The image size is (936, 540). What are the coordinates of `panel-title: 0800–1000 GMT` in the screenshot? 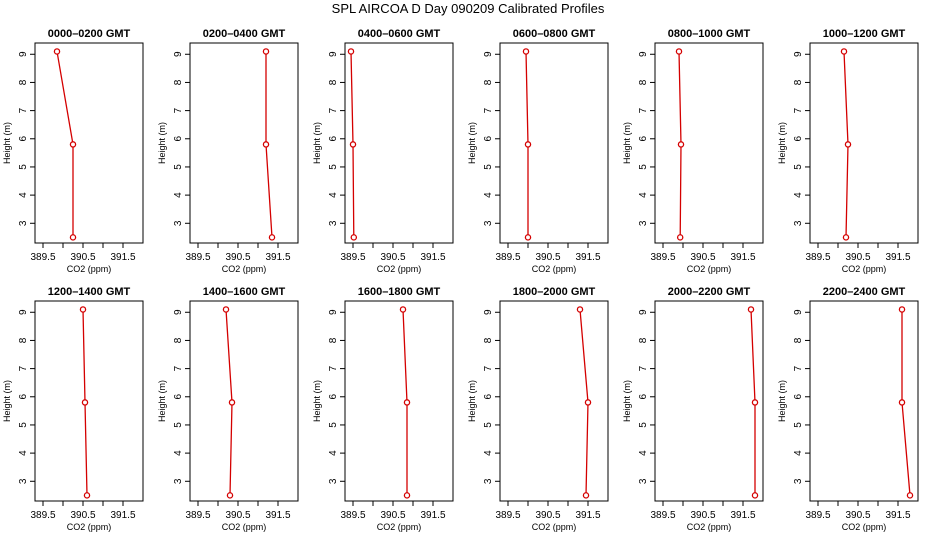 It's located at (709, 34).